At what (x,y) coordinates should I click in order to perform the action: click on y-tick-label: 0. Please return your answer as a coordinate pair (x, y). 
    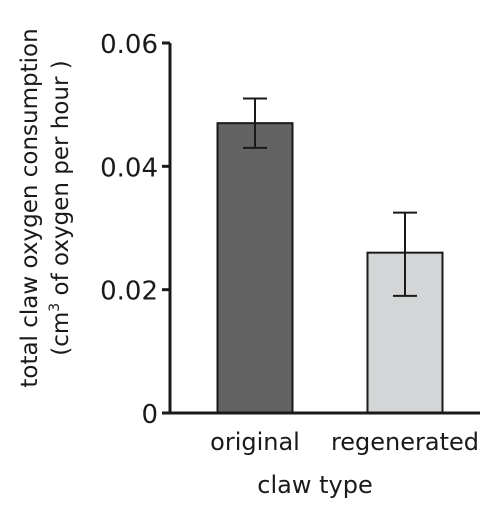
    Looking at the image, I should click on (149, 415).